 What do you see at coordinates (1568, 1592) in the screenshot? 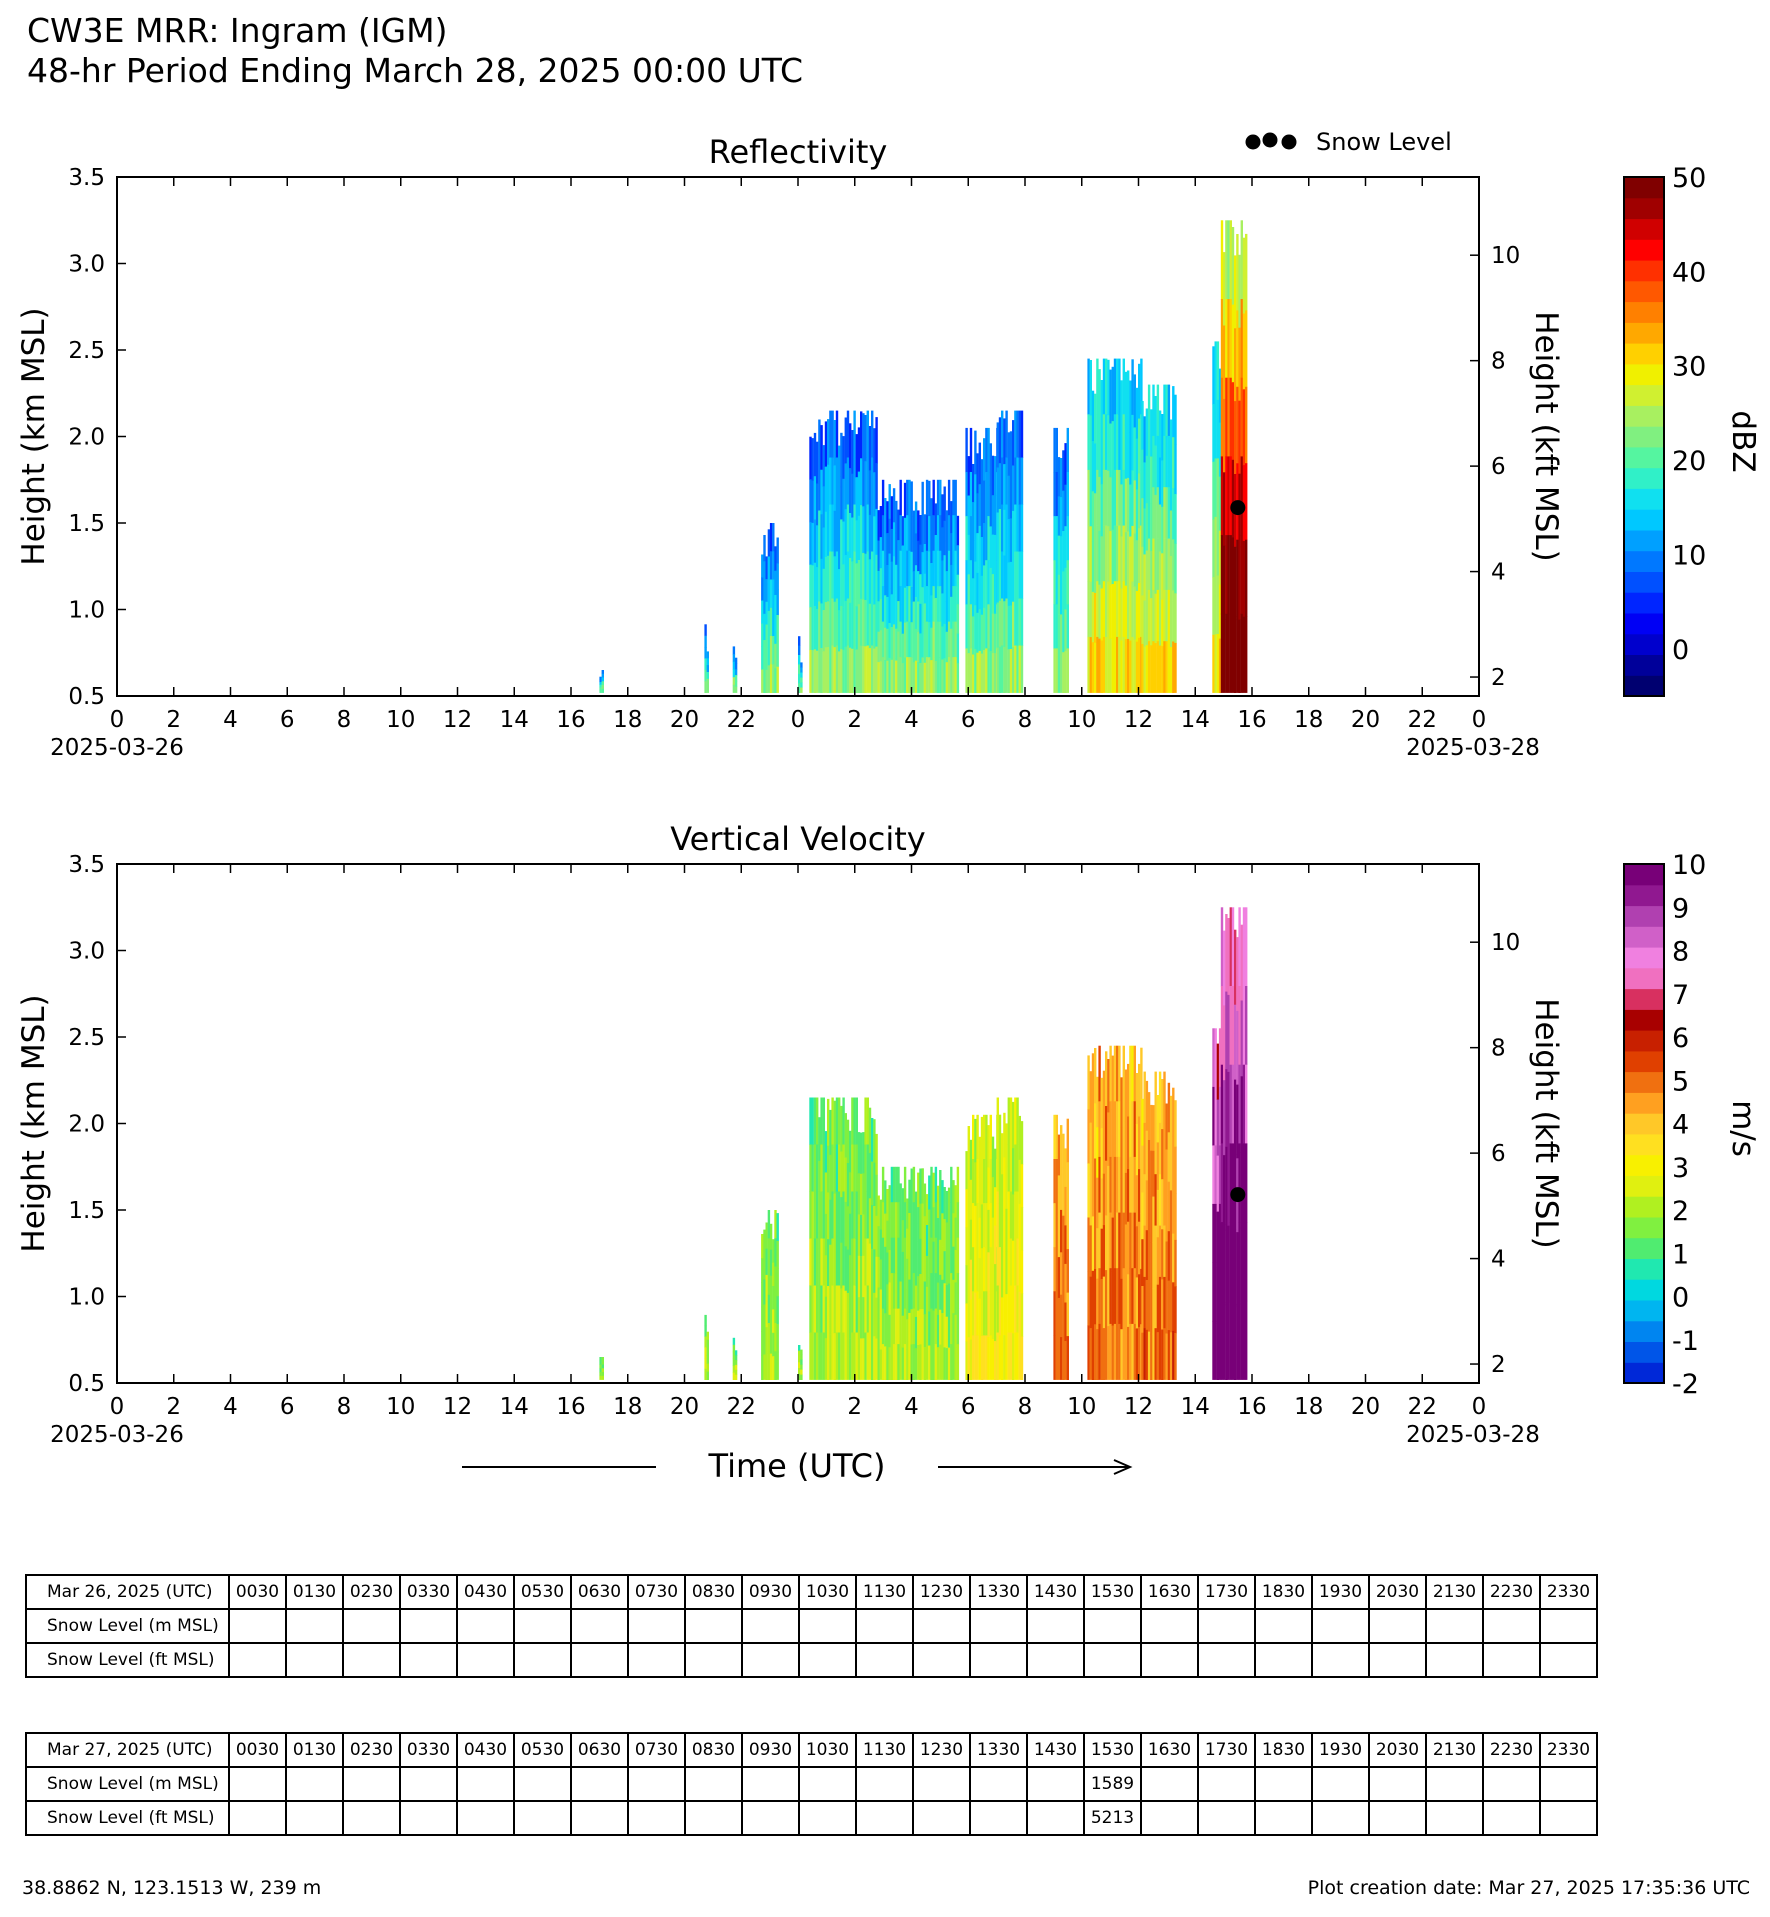
I see `table-time-header: 2330` at bounding box center [1568, 1592].